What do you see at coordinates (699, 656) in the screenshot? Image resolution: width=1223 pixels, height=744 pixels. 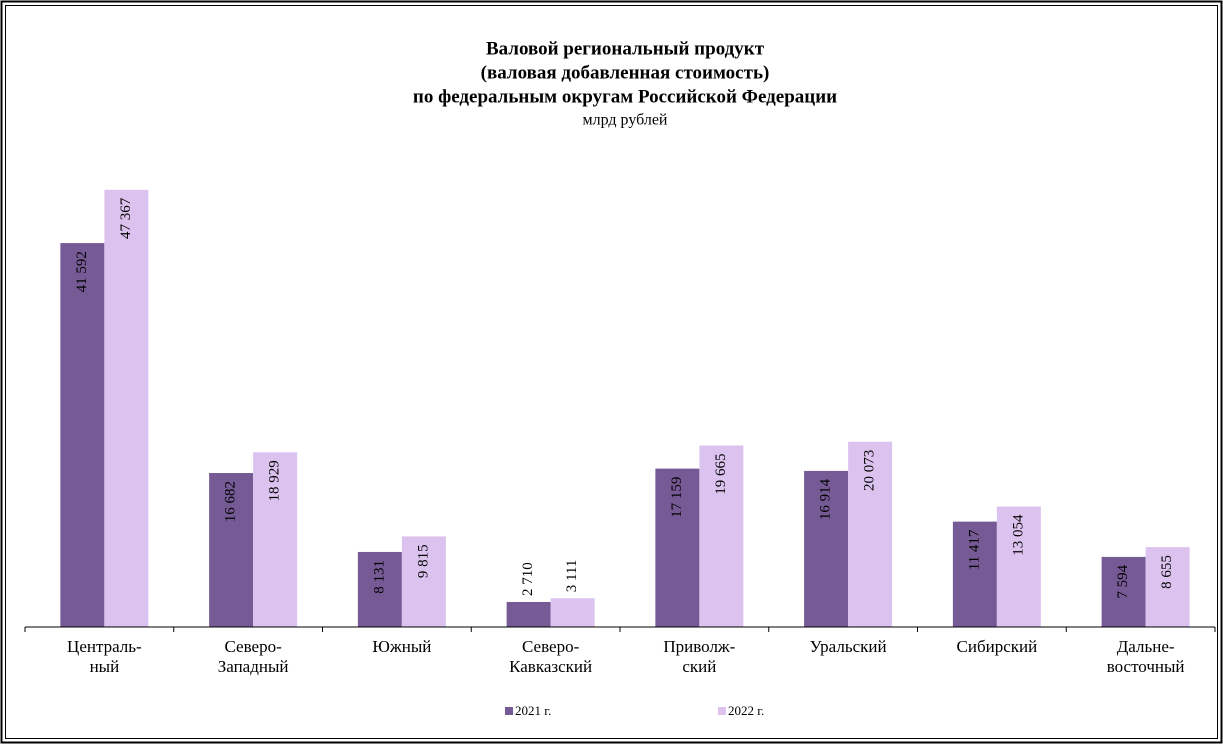 I see `x-tick-label: Приволж-ский` at bounding box center [699, 656].